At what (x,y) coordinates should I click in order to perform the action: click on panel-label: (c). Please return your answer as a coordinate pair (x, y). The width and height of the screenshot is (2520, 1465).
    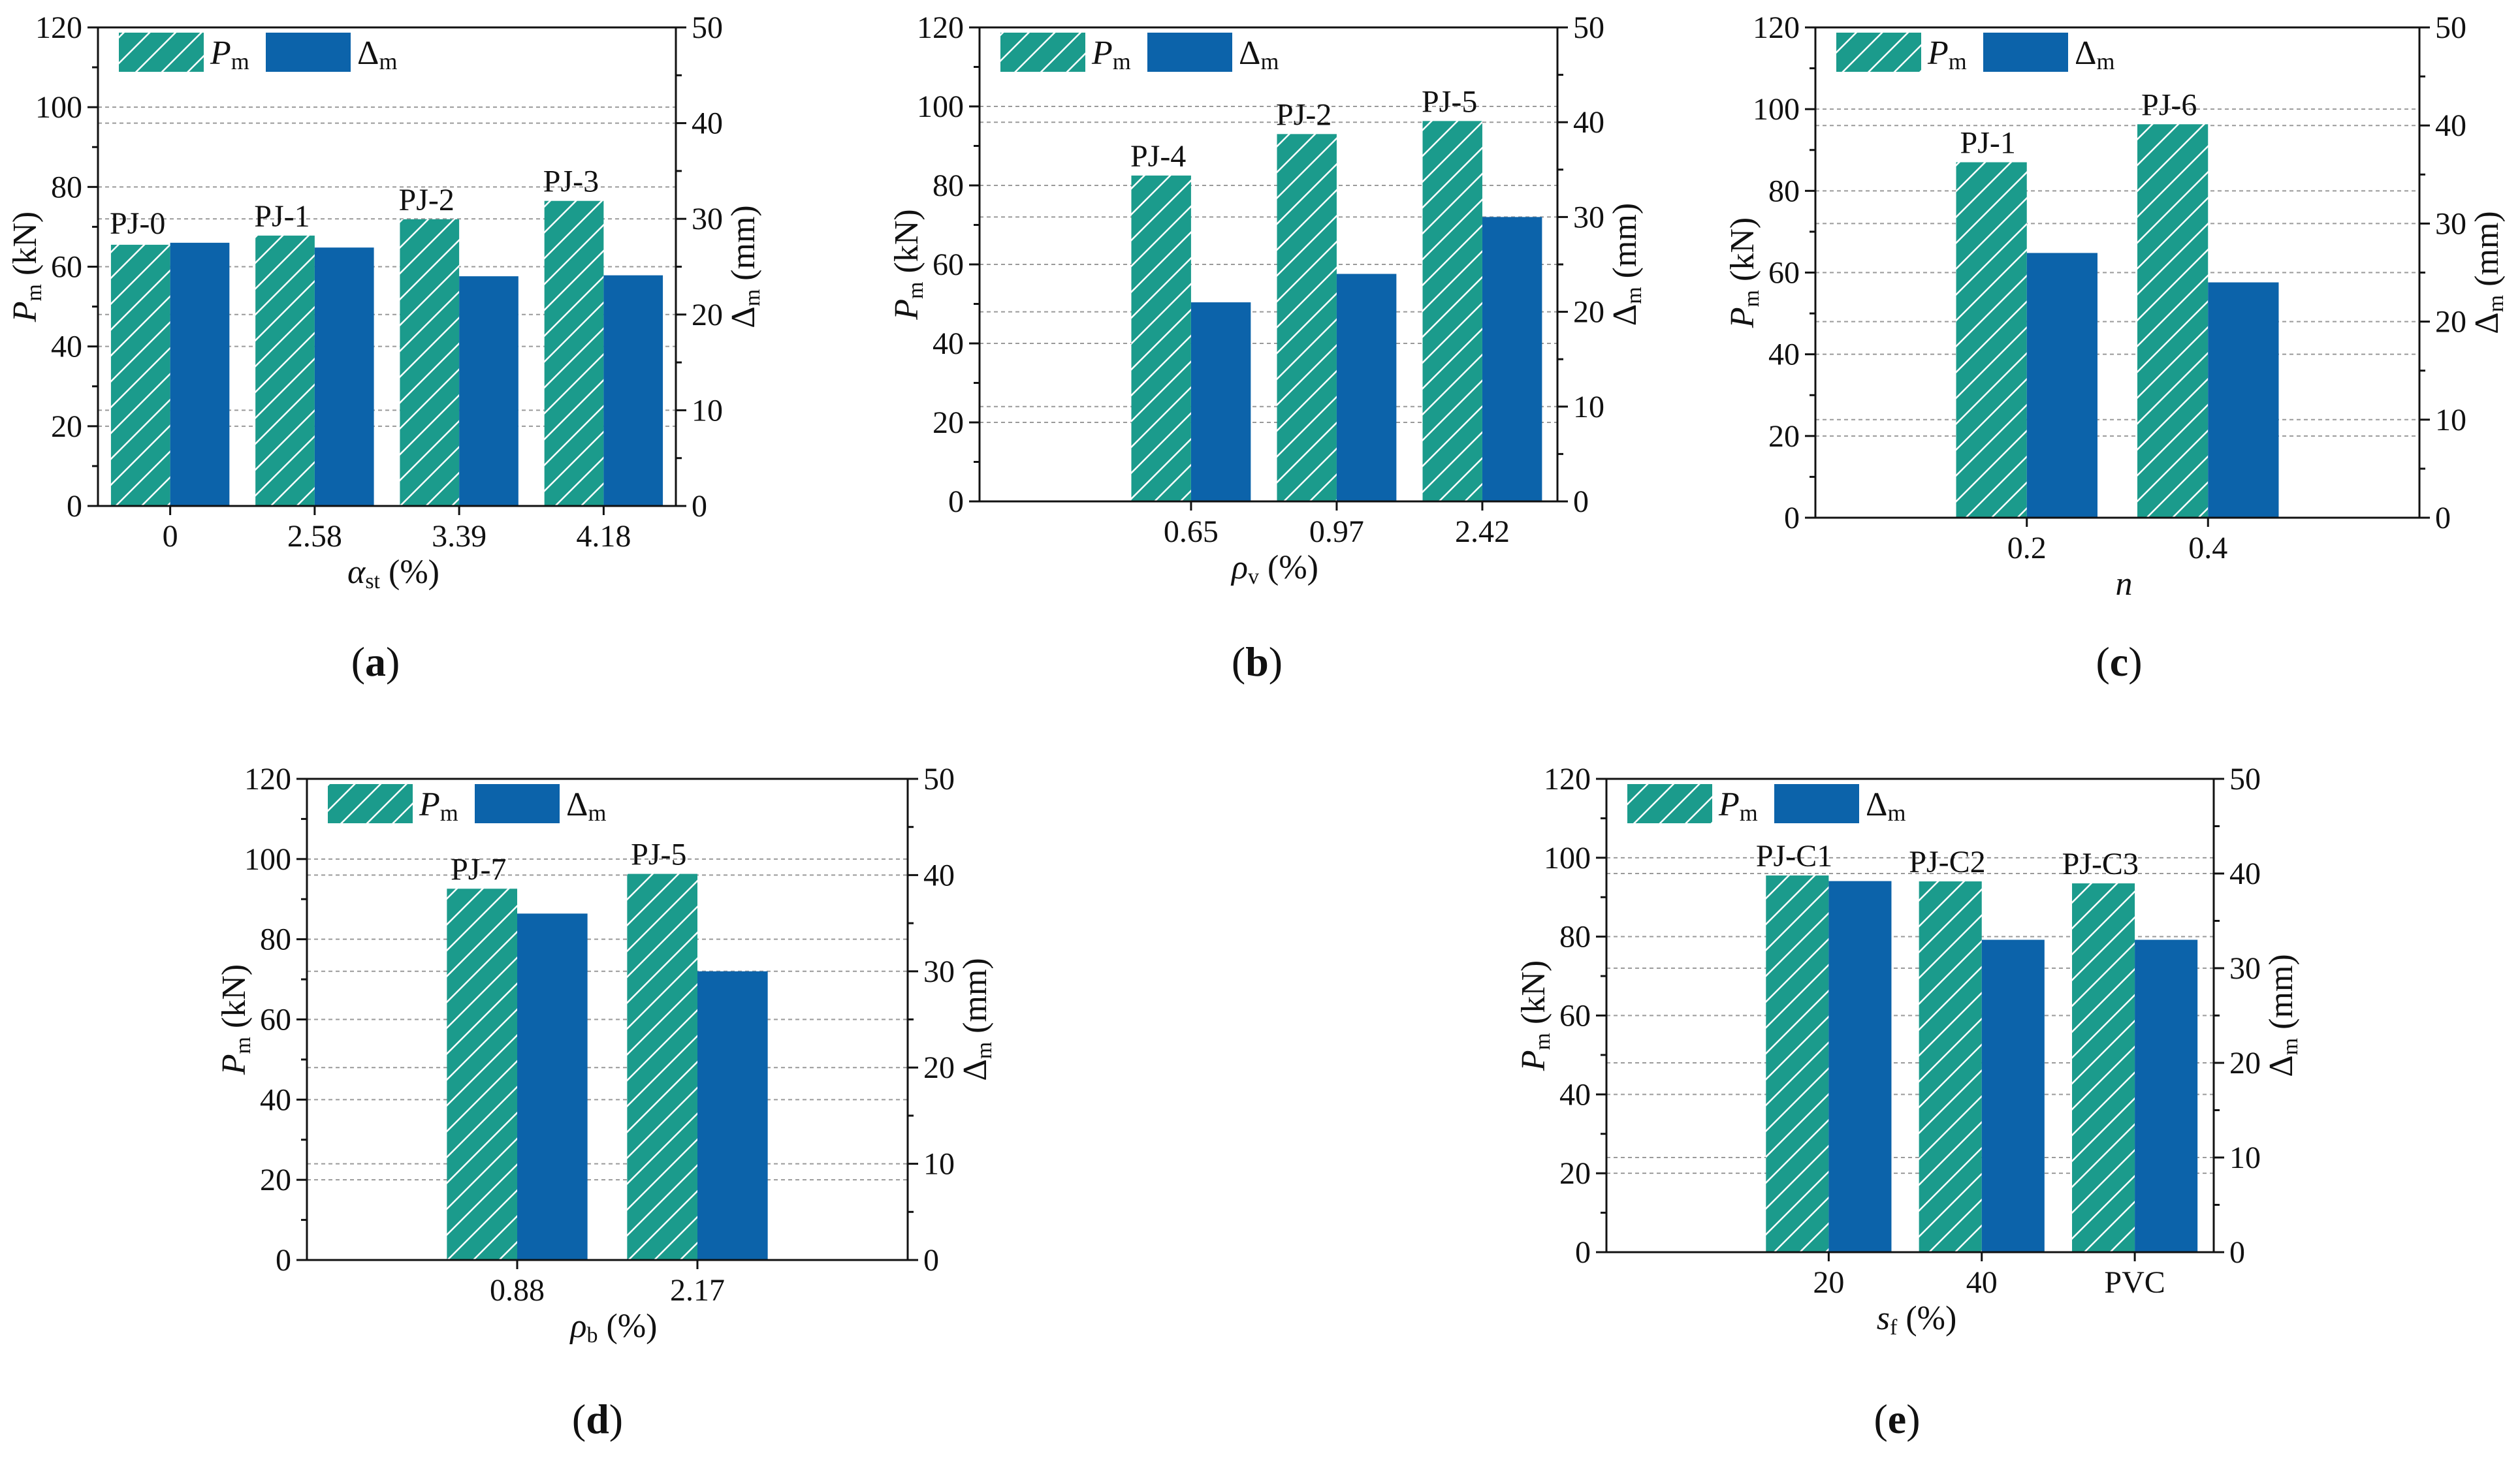
    Looking at the image, I should click on (2119, 661).